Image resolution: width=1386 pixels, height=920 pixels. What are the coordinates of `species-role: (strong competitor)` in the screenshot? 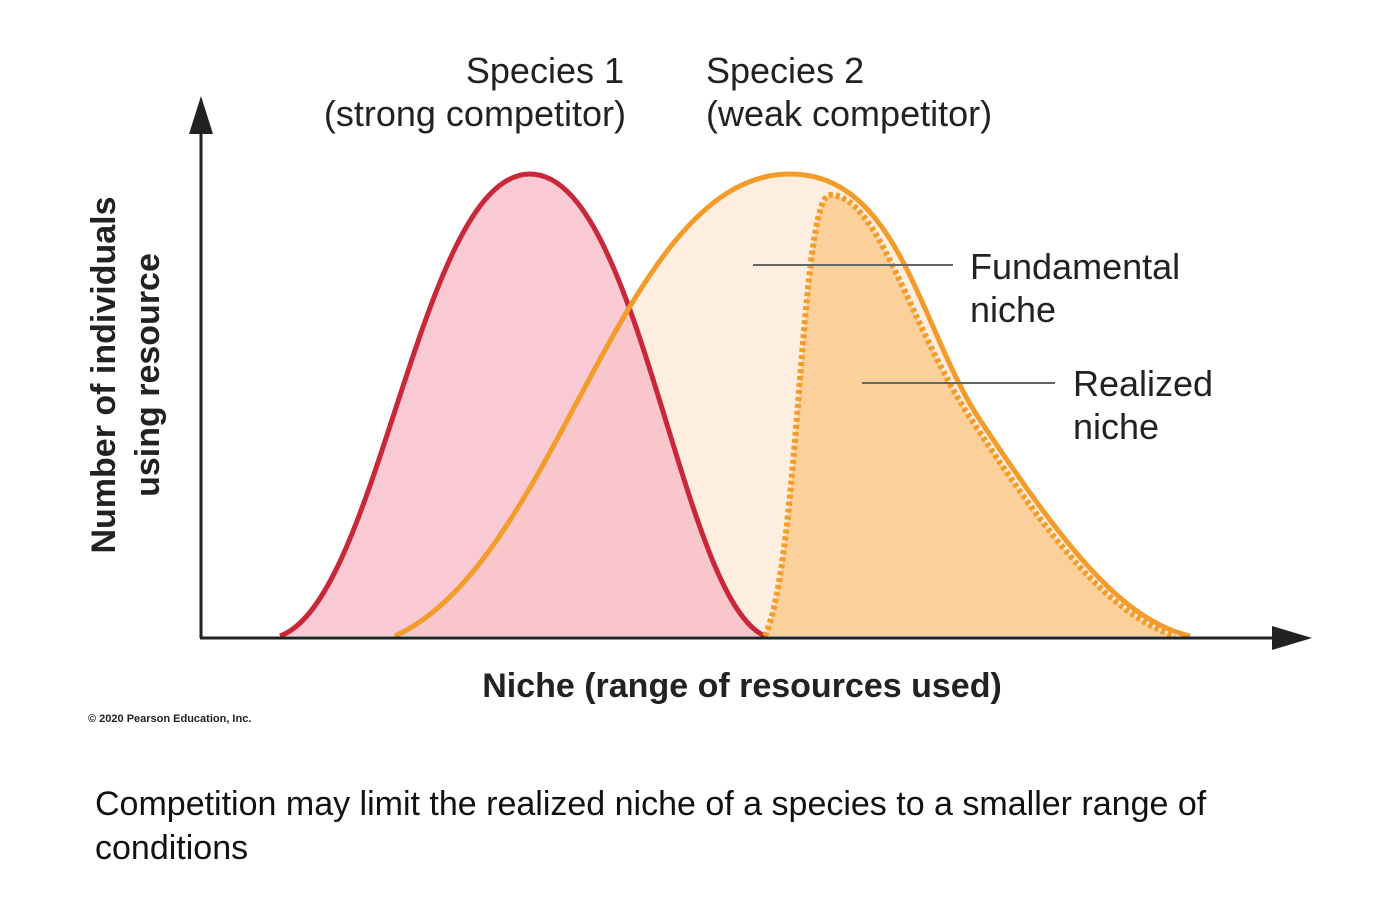 It's located at (475, 113).